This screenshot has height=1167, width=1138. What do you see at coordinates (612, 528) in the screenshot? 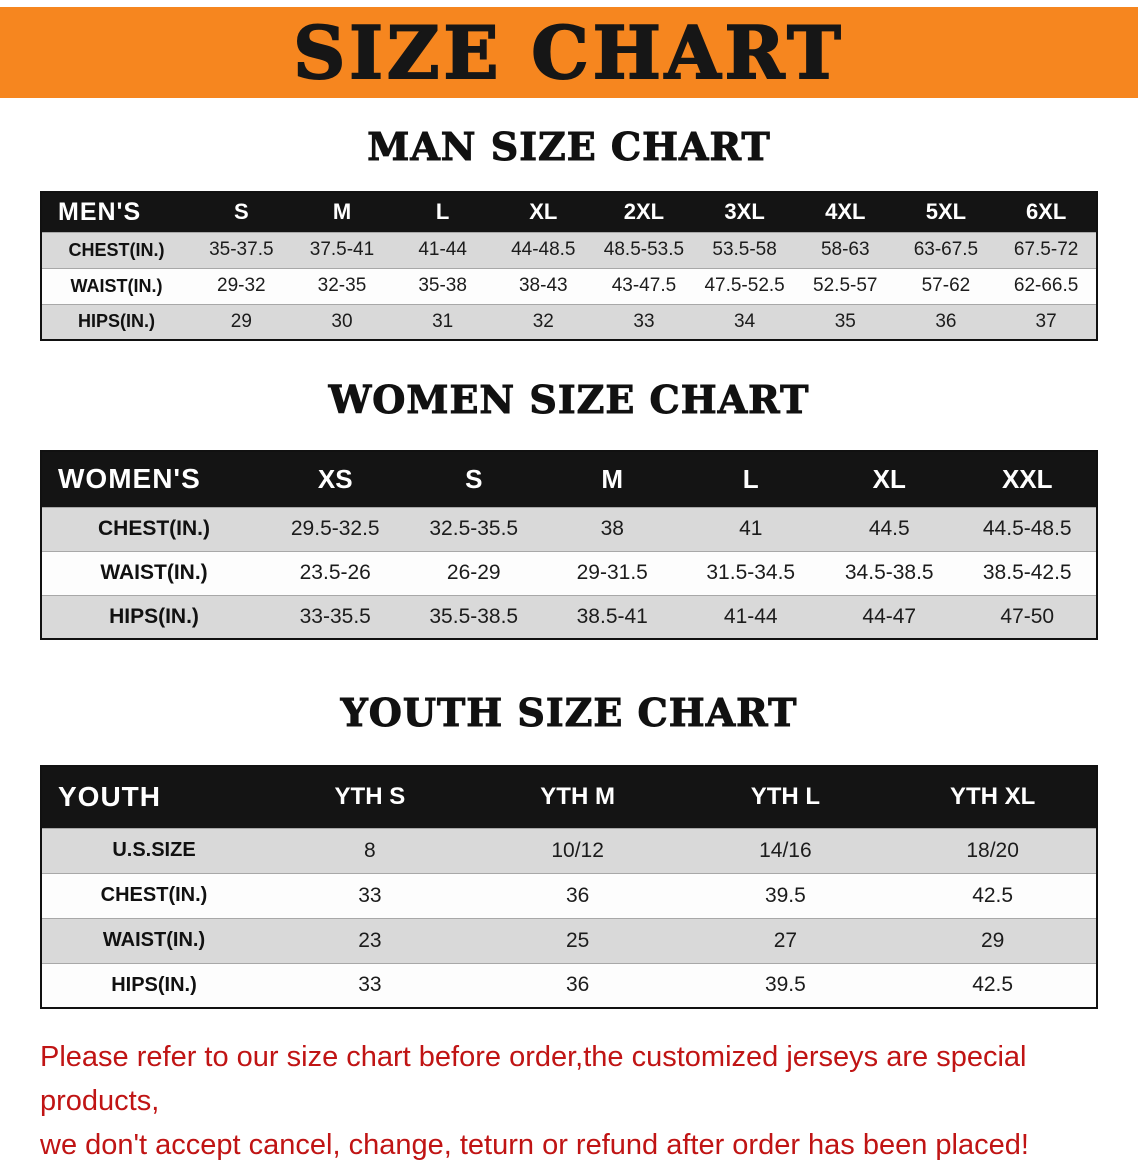
I see `size-value-cell: 38` at bounding box center [612, 528].